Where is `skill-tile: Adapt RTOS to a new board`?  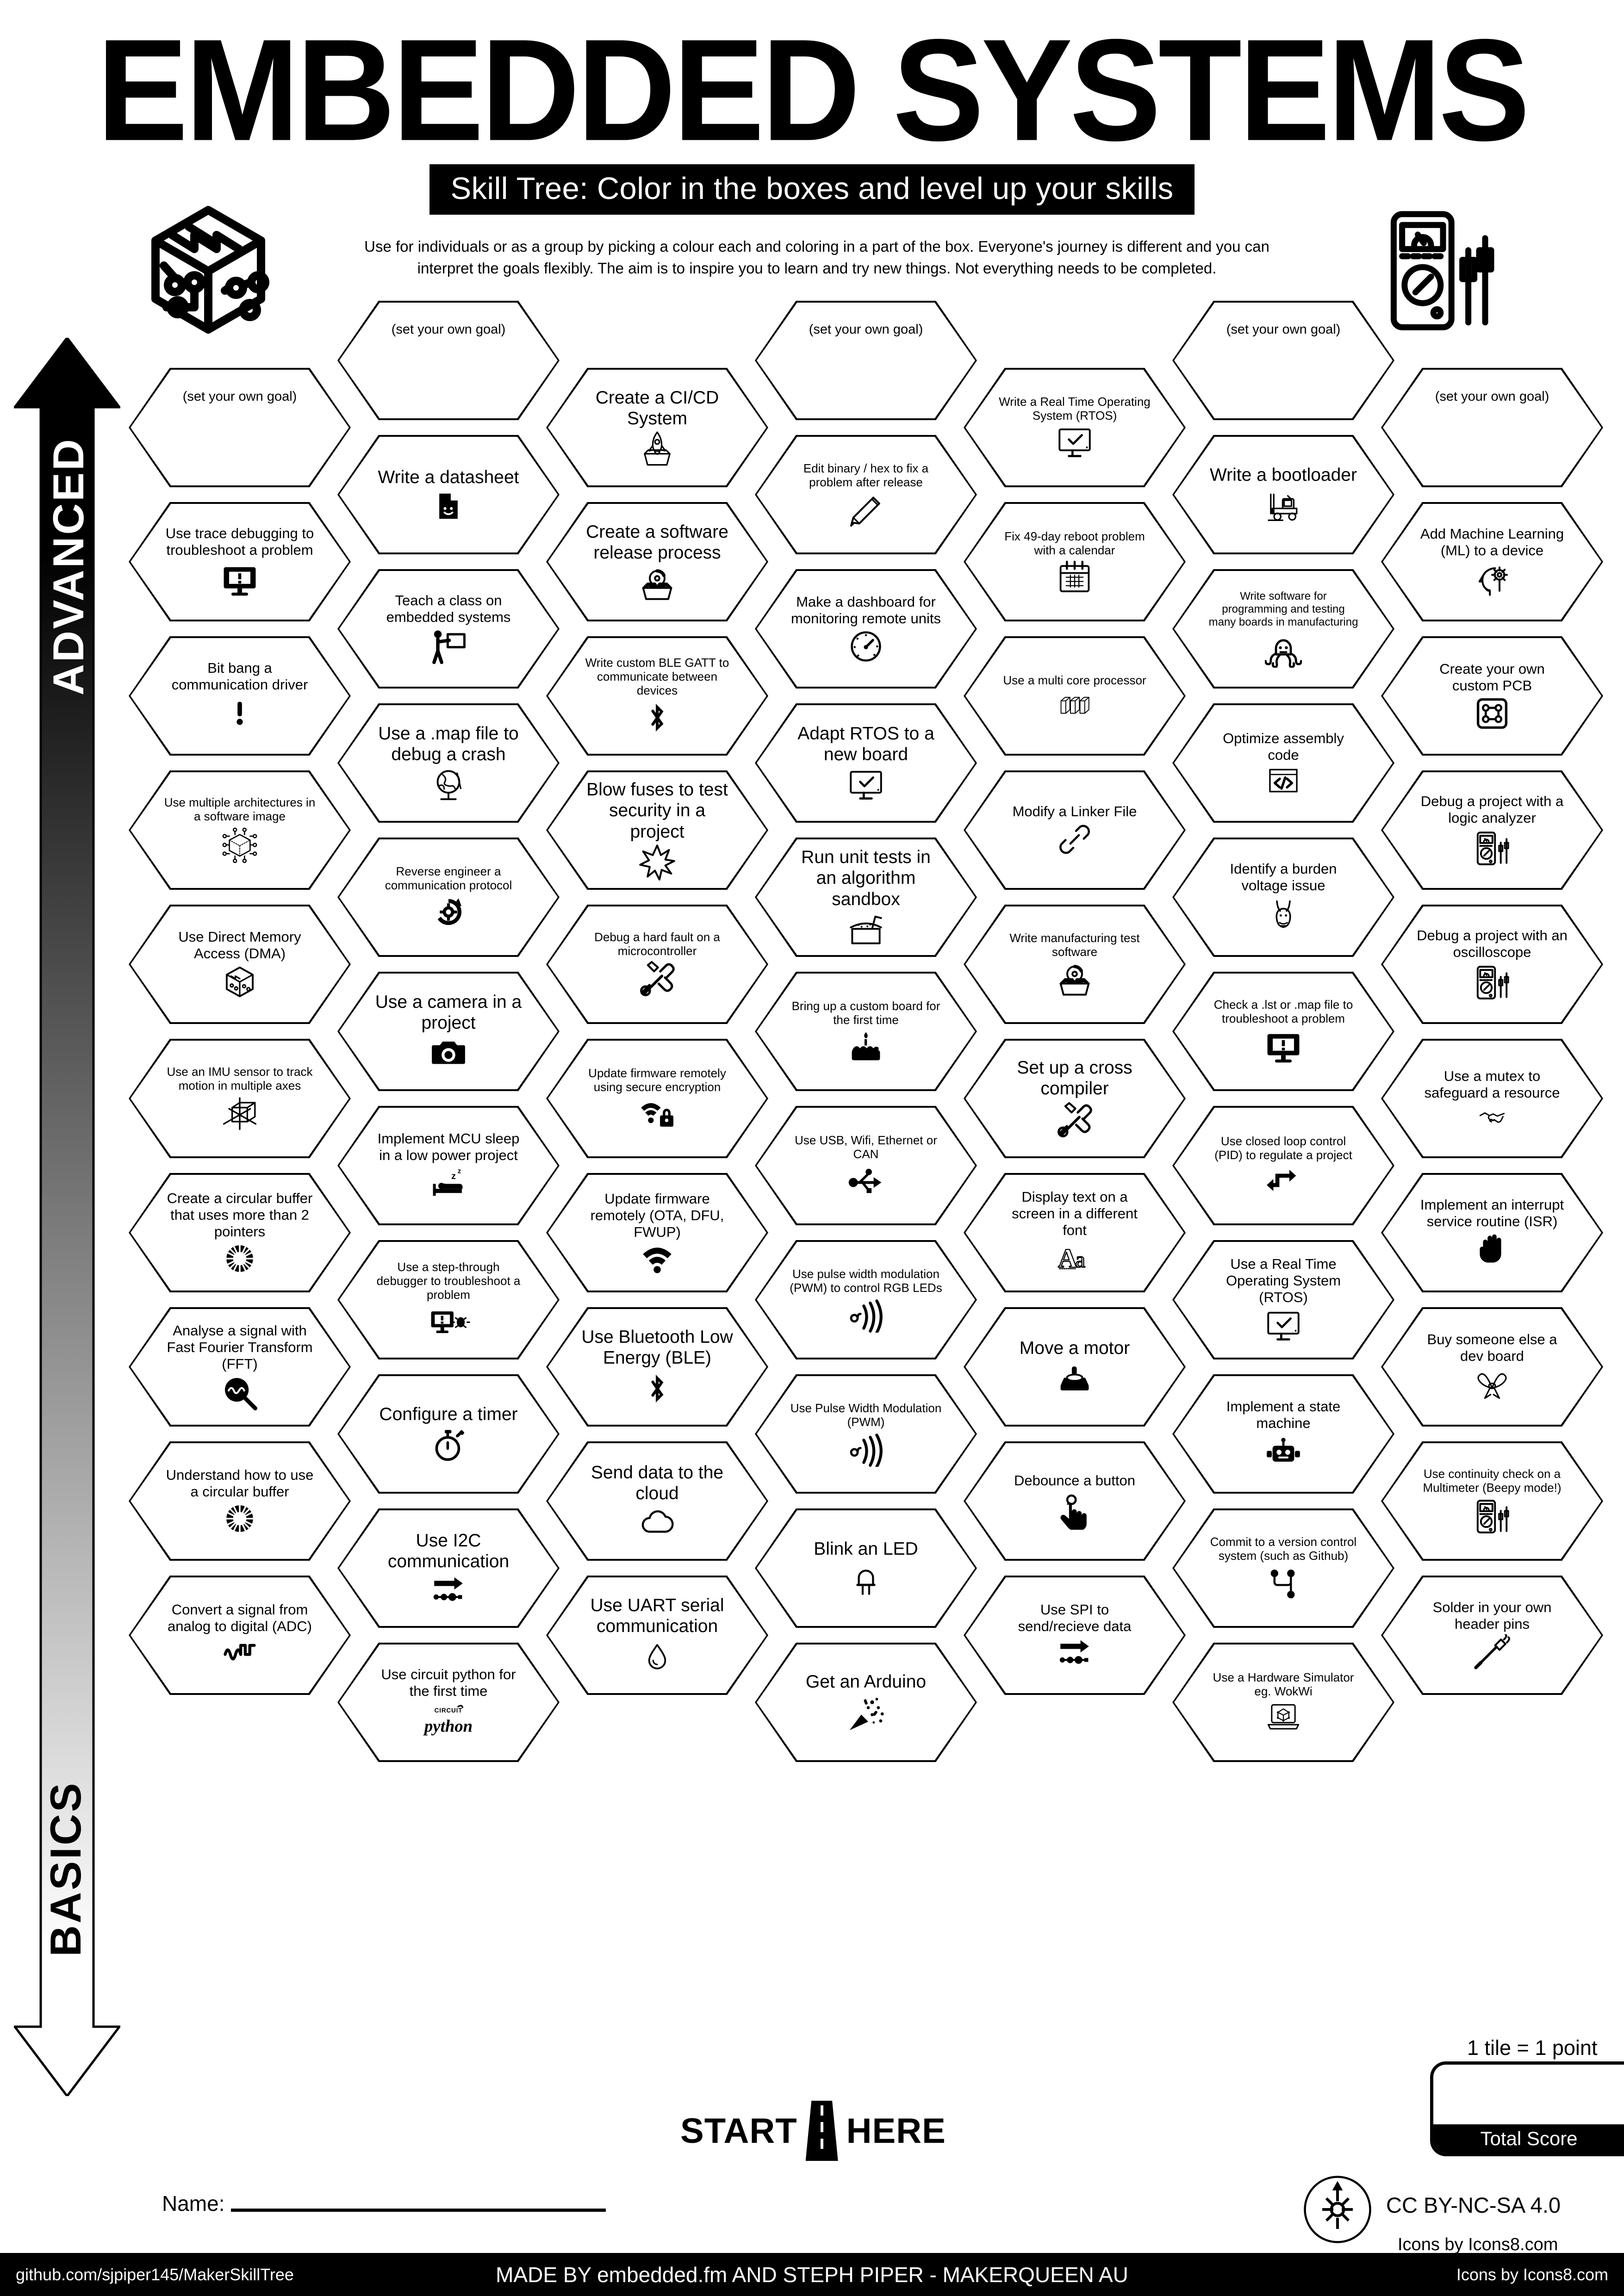 skill-tile: Adapt RTOS to a new board is located at coordinates (866, 763).